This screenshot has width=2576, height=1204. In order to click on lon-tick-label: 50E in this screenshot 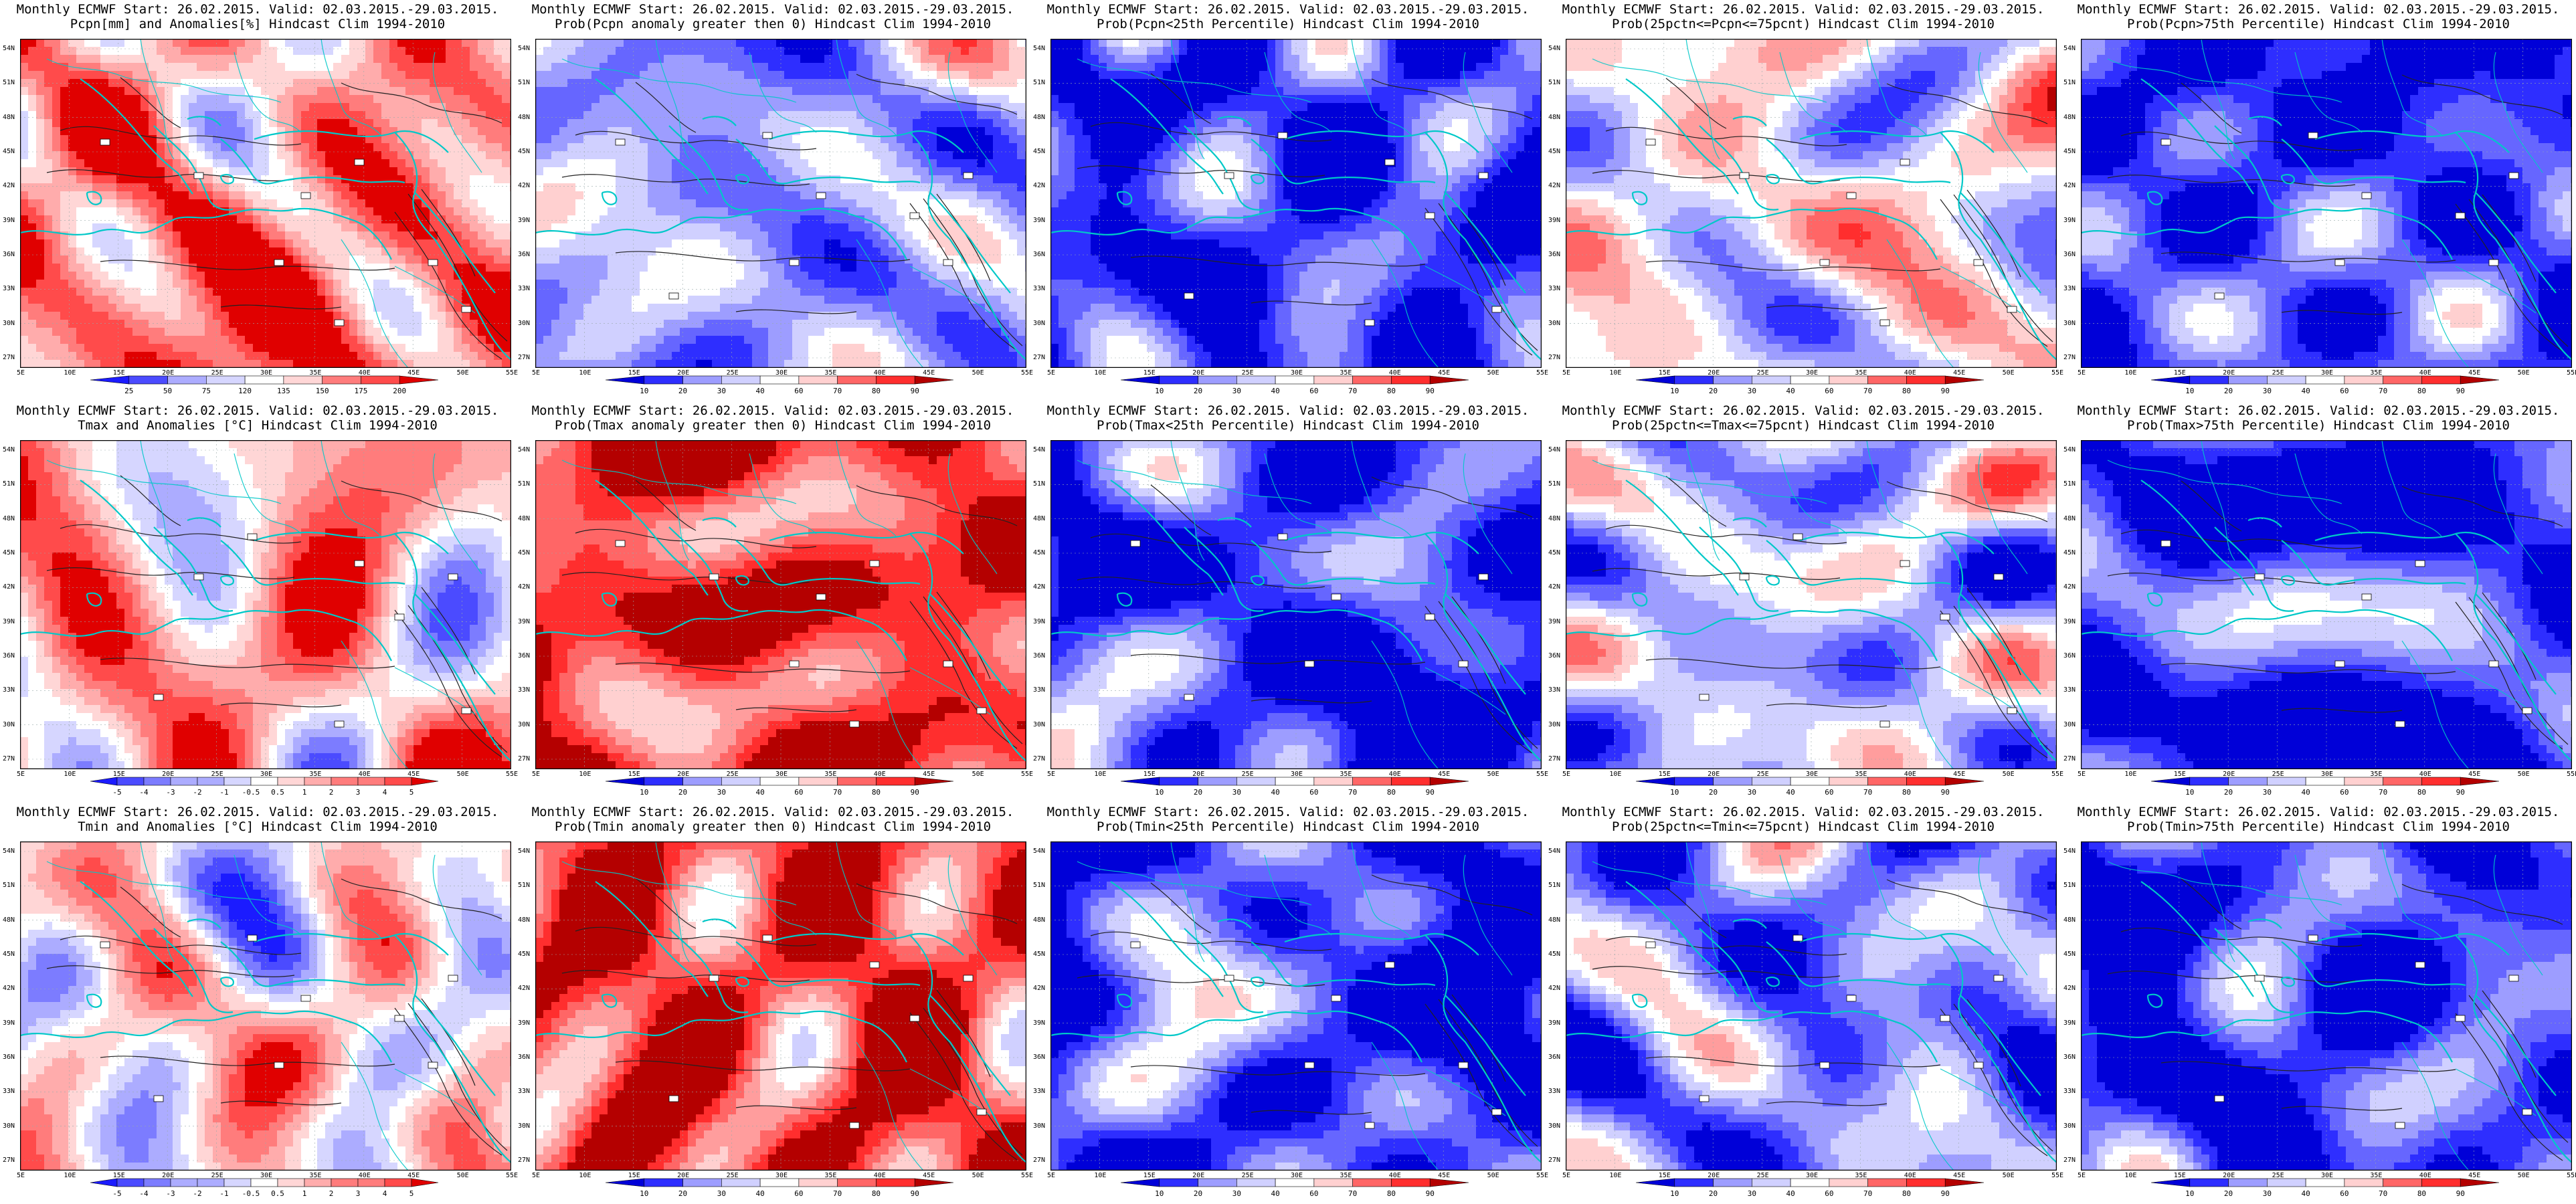, I will do `click(2008, 373)`.